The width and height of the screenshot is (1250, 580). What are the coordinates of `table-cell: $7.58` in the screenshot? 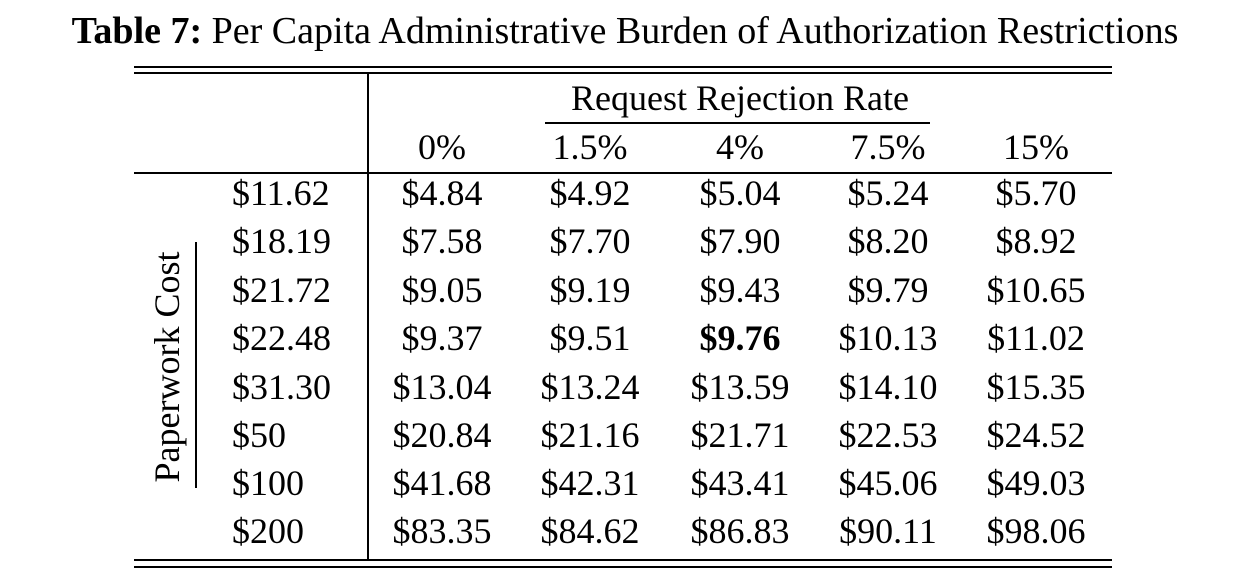 It's located at (442, 241).